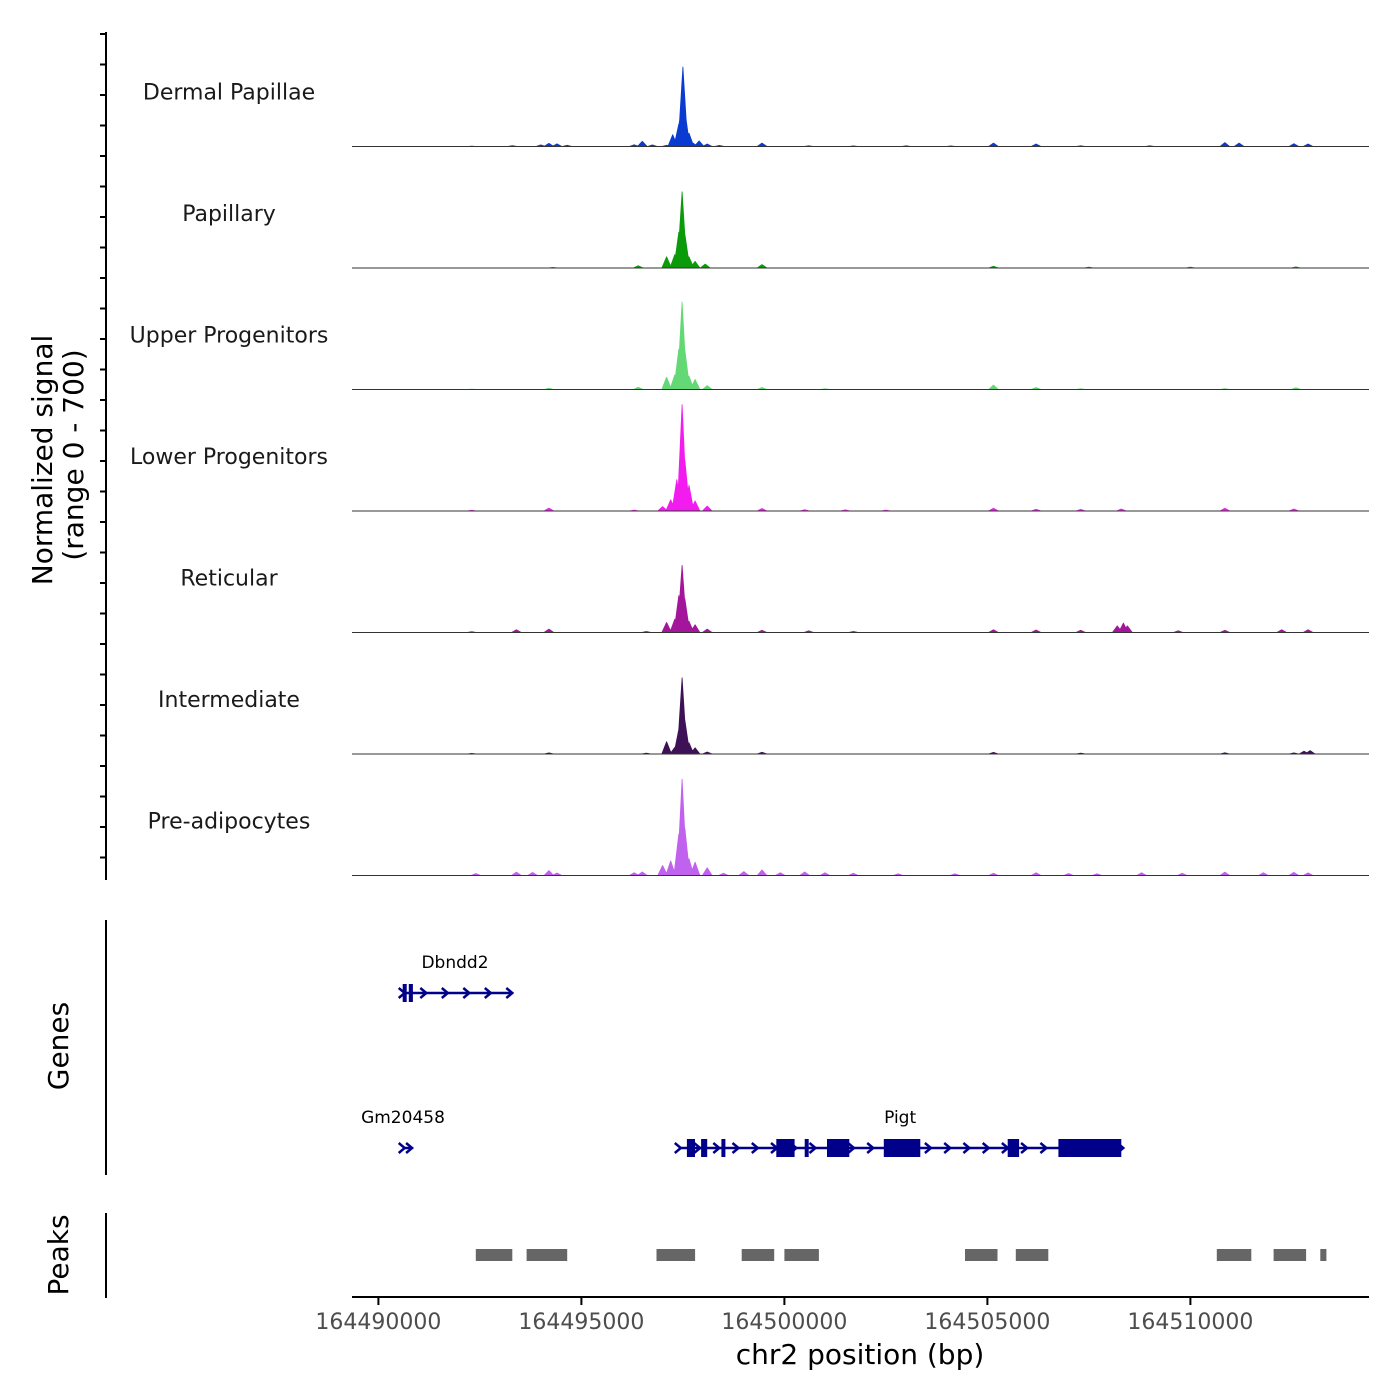 This screenshot has width=1400, height=1400. I want to click on signal-area-upper-progenitors, so click(882, 345).